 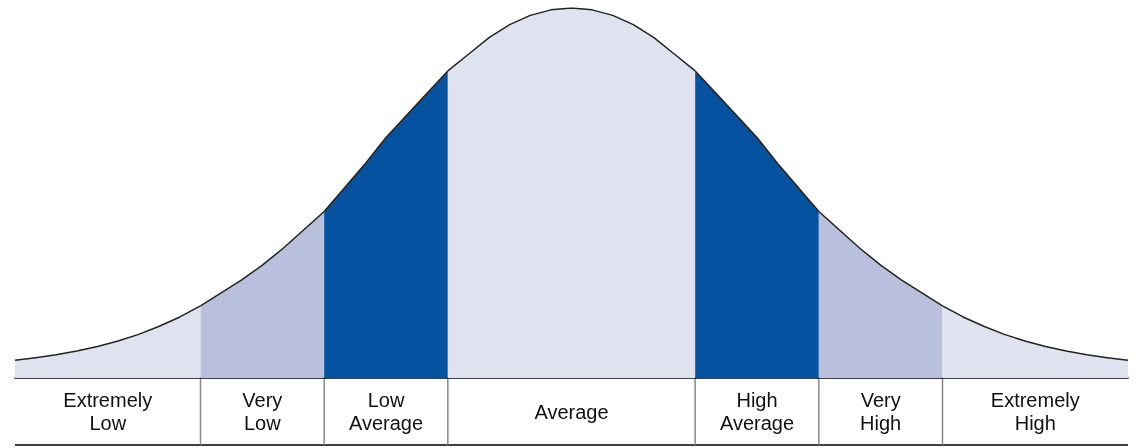 What do you see at coordinates (108, 411) in the screenshot?
I see `series-label: Extremely Low` at bounding box center [108, 411].